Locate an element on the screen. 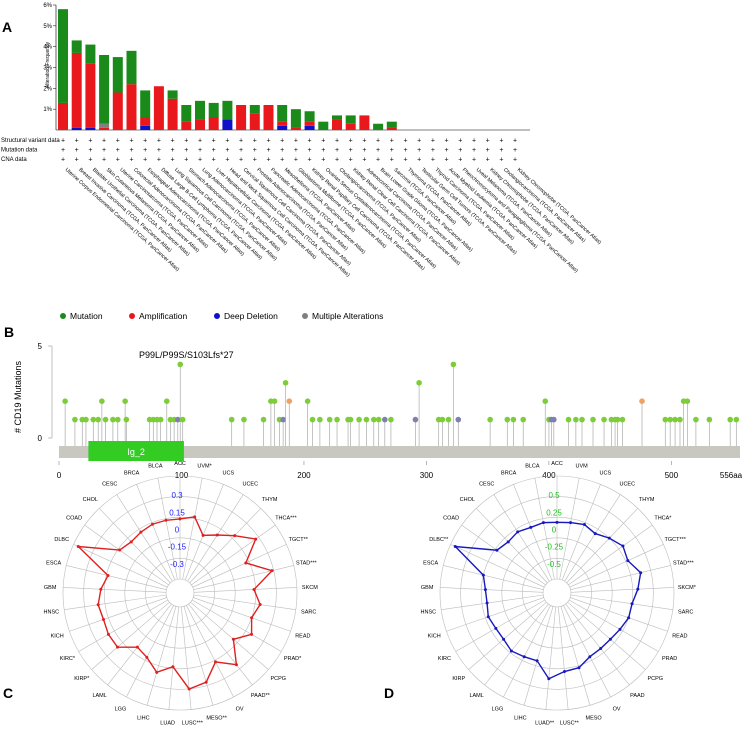 This screenshot has width=753, height=740. c-axis-label: BRCA is located at coordinates (132, 473).